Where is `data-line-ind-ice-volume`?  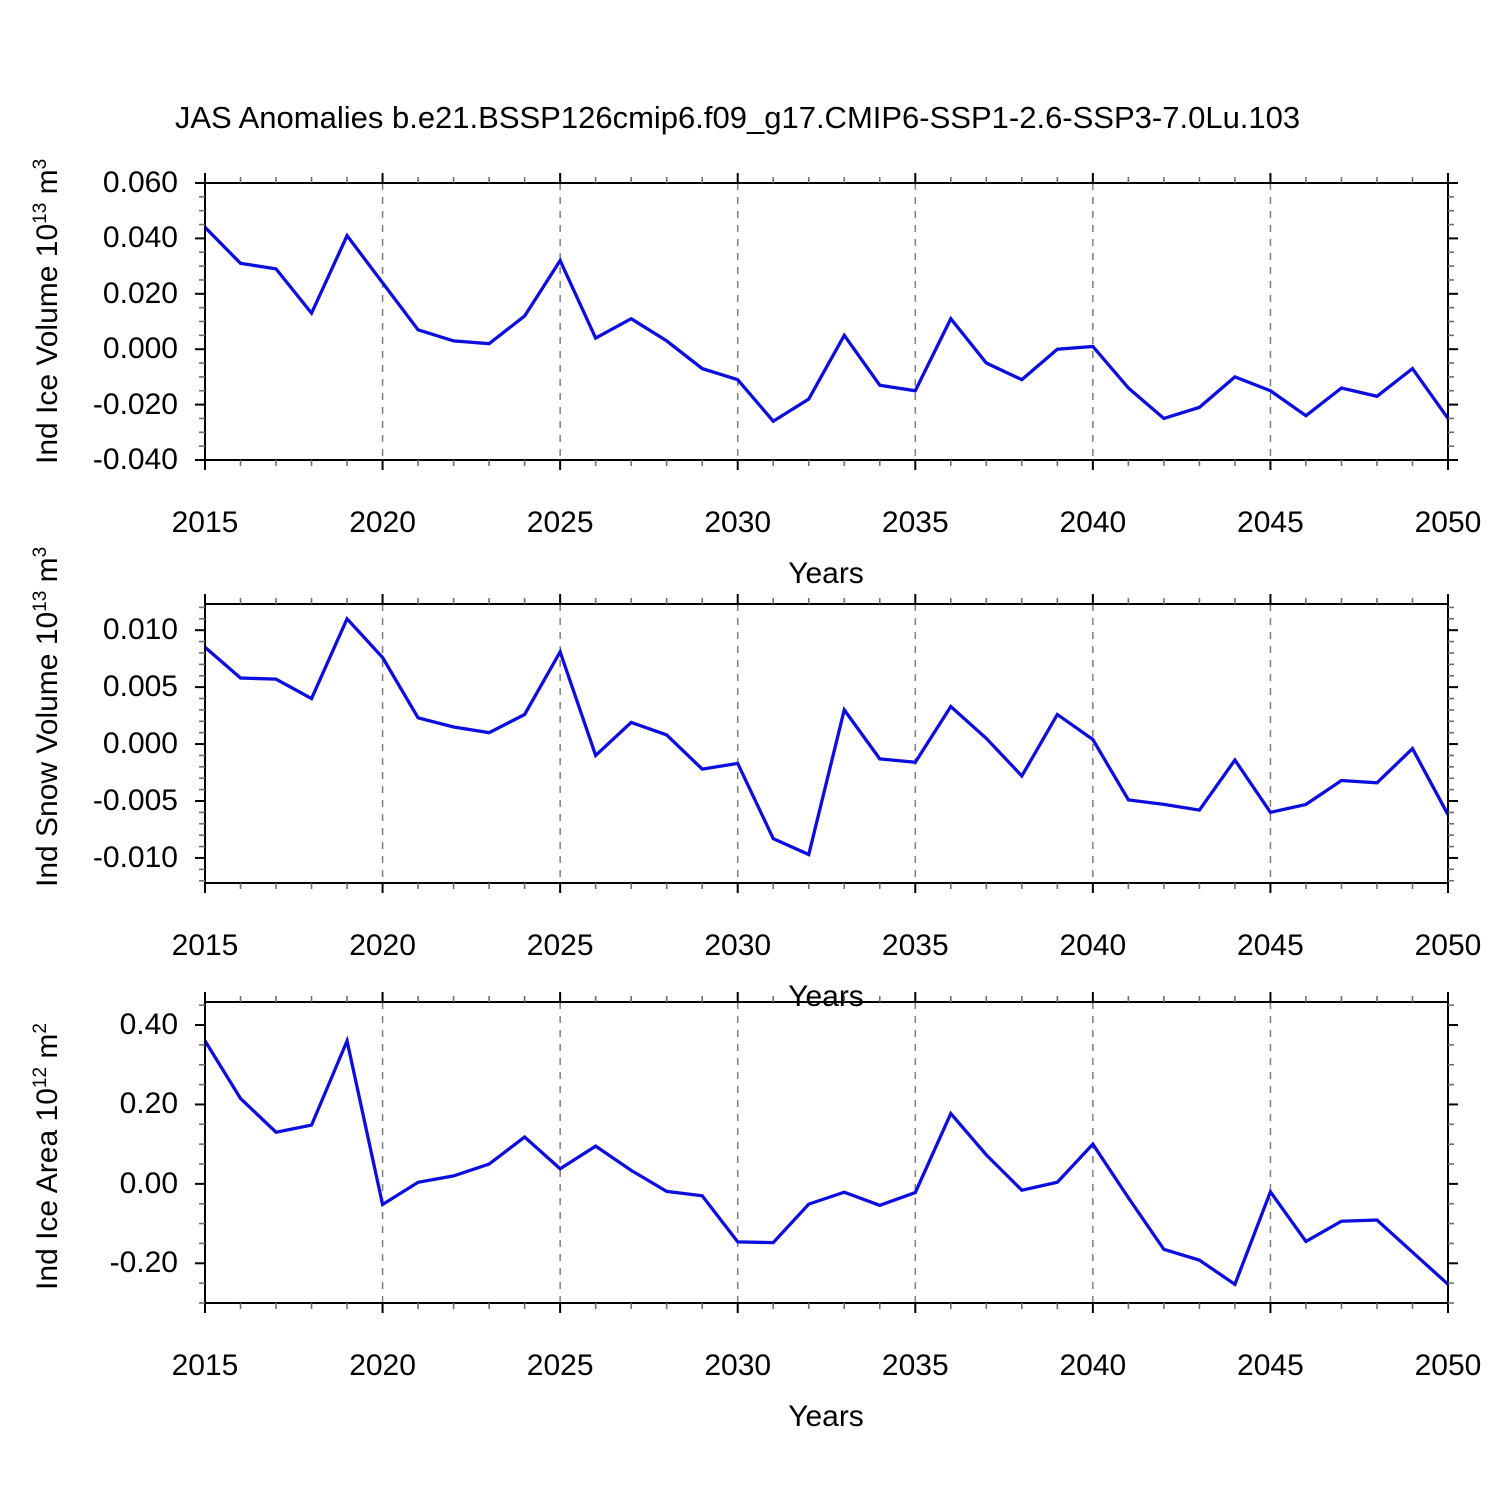
data-line-ind-ice-volume is located at coordinates (826, 325).